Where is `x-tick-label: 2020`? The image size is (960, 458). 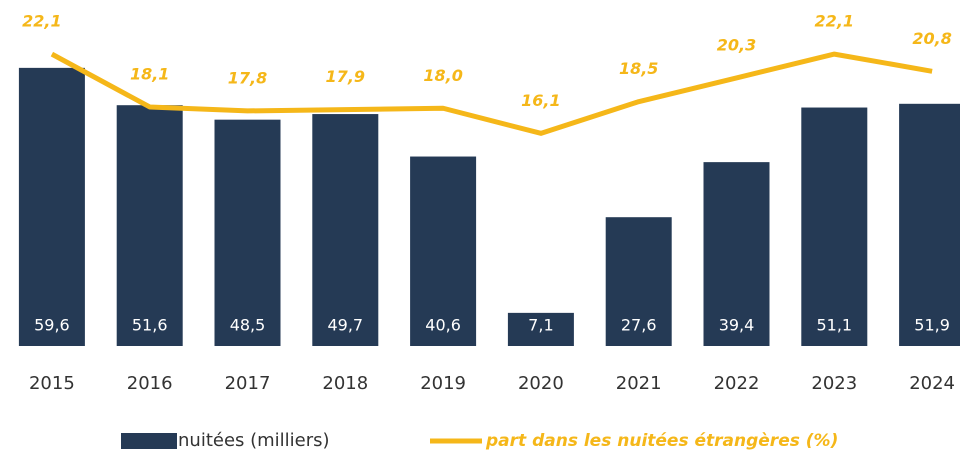 x-tick-label: 2020 is located at coordinates (541, 383).